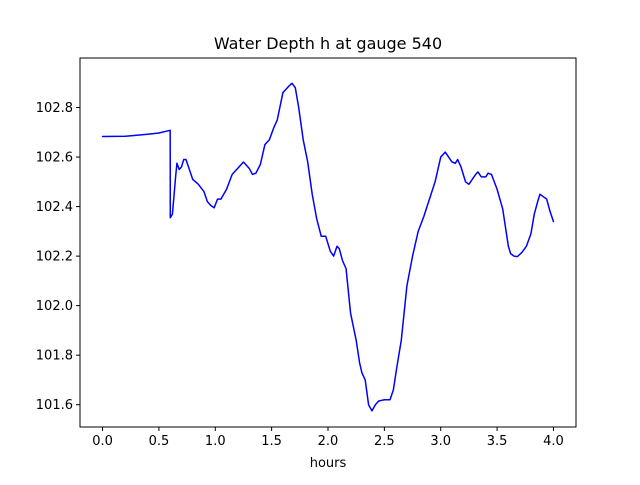 The image size is (640, 485). What do you see at coordinates (328, 43) in the screenshot?
I see `chart-title: Water Depth h at gauge 540` at bounding box center [328, 43].